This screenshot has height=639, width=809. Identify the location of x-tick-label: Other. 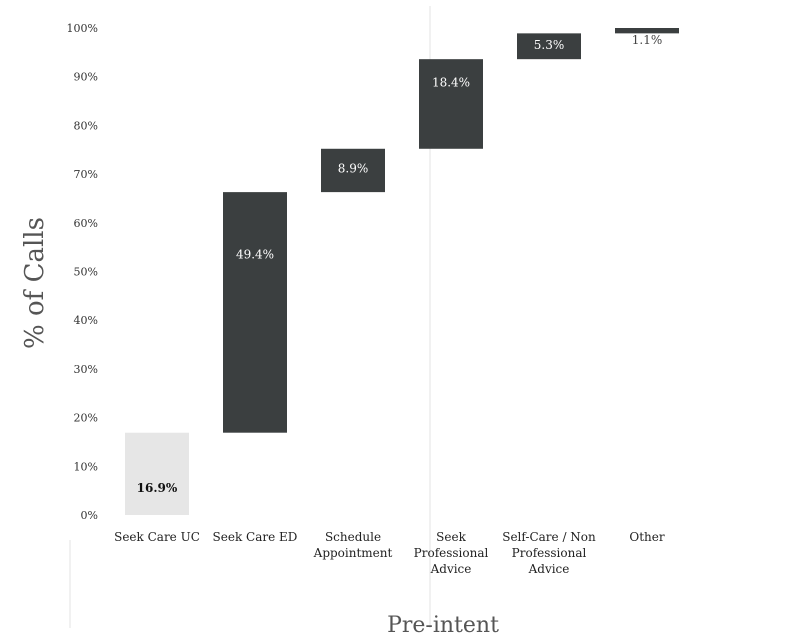
(646, 537).